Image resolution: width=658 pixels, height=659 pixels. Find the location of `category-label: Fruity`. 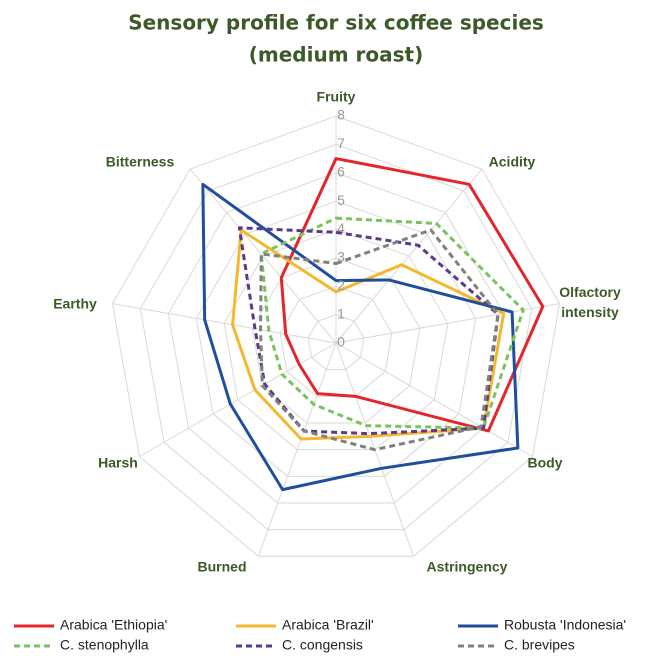

category-label: Fruity is located at coordinates (336, 97).